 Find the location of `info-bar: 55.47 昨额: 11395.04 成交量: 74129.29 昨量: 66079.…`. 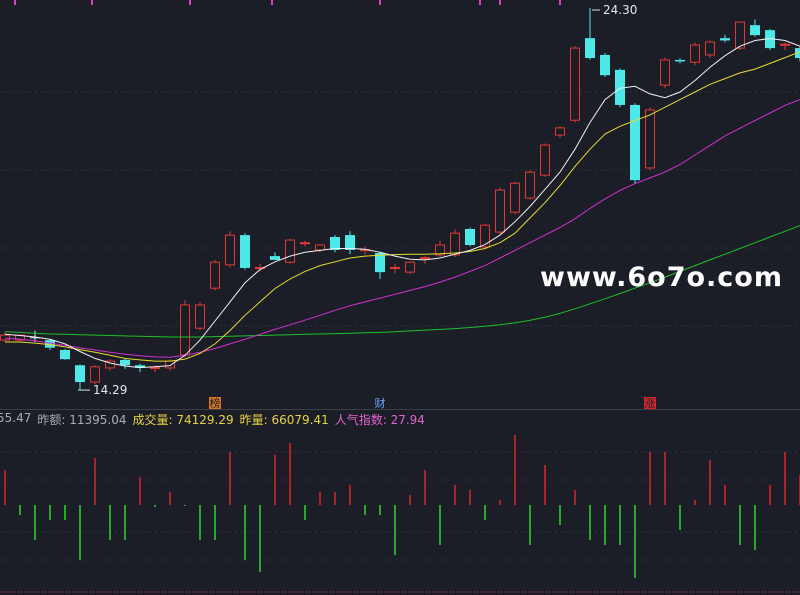

info-bar: 55.47 昨额: 11395.04 成交量: 74129.29 昨量: 66079.… is located at coordinates (212, 419).